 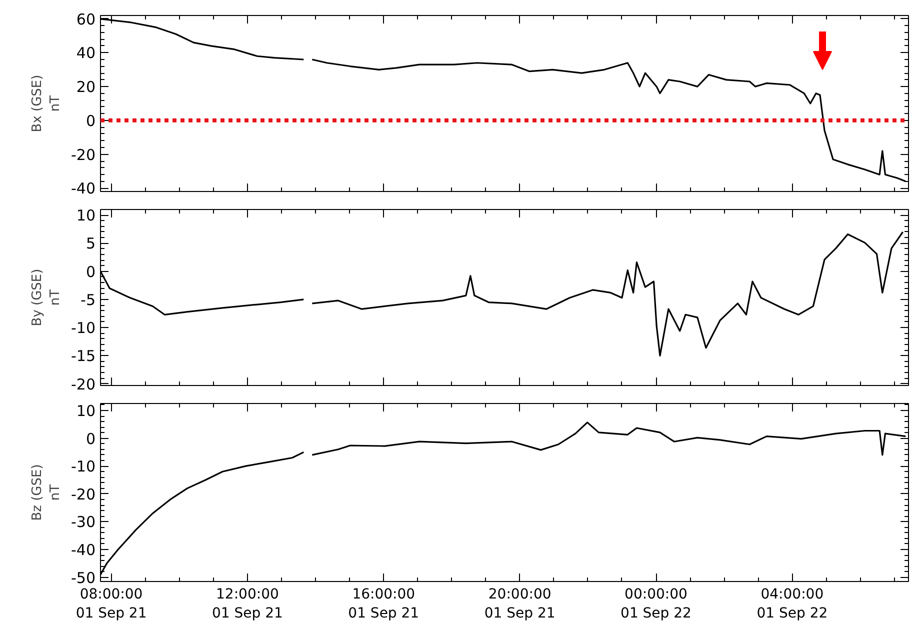 I want to click on y-tick-label: -5, so click(x=88, y=299).